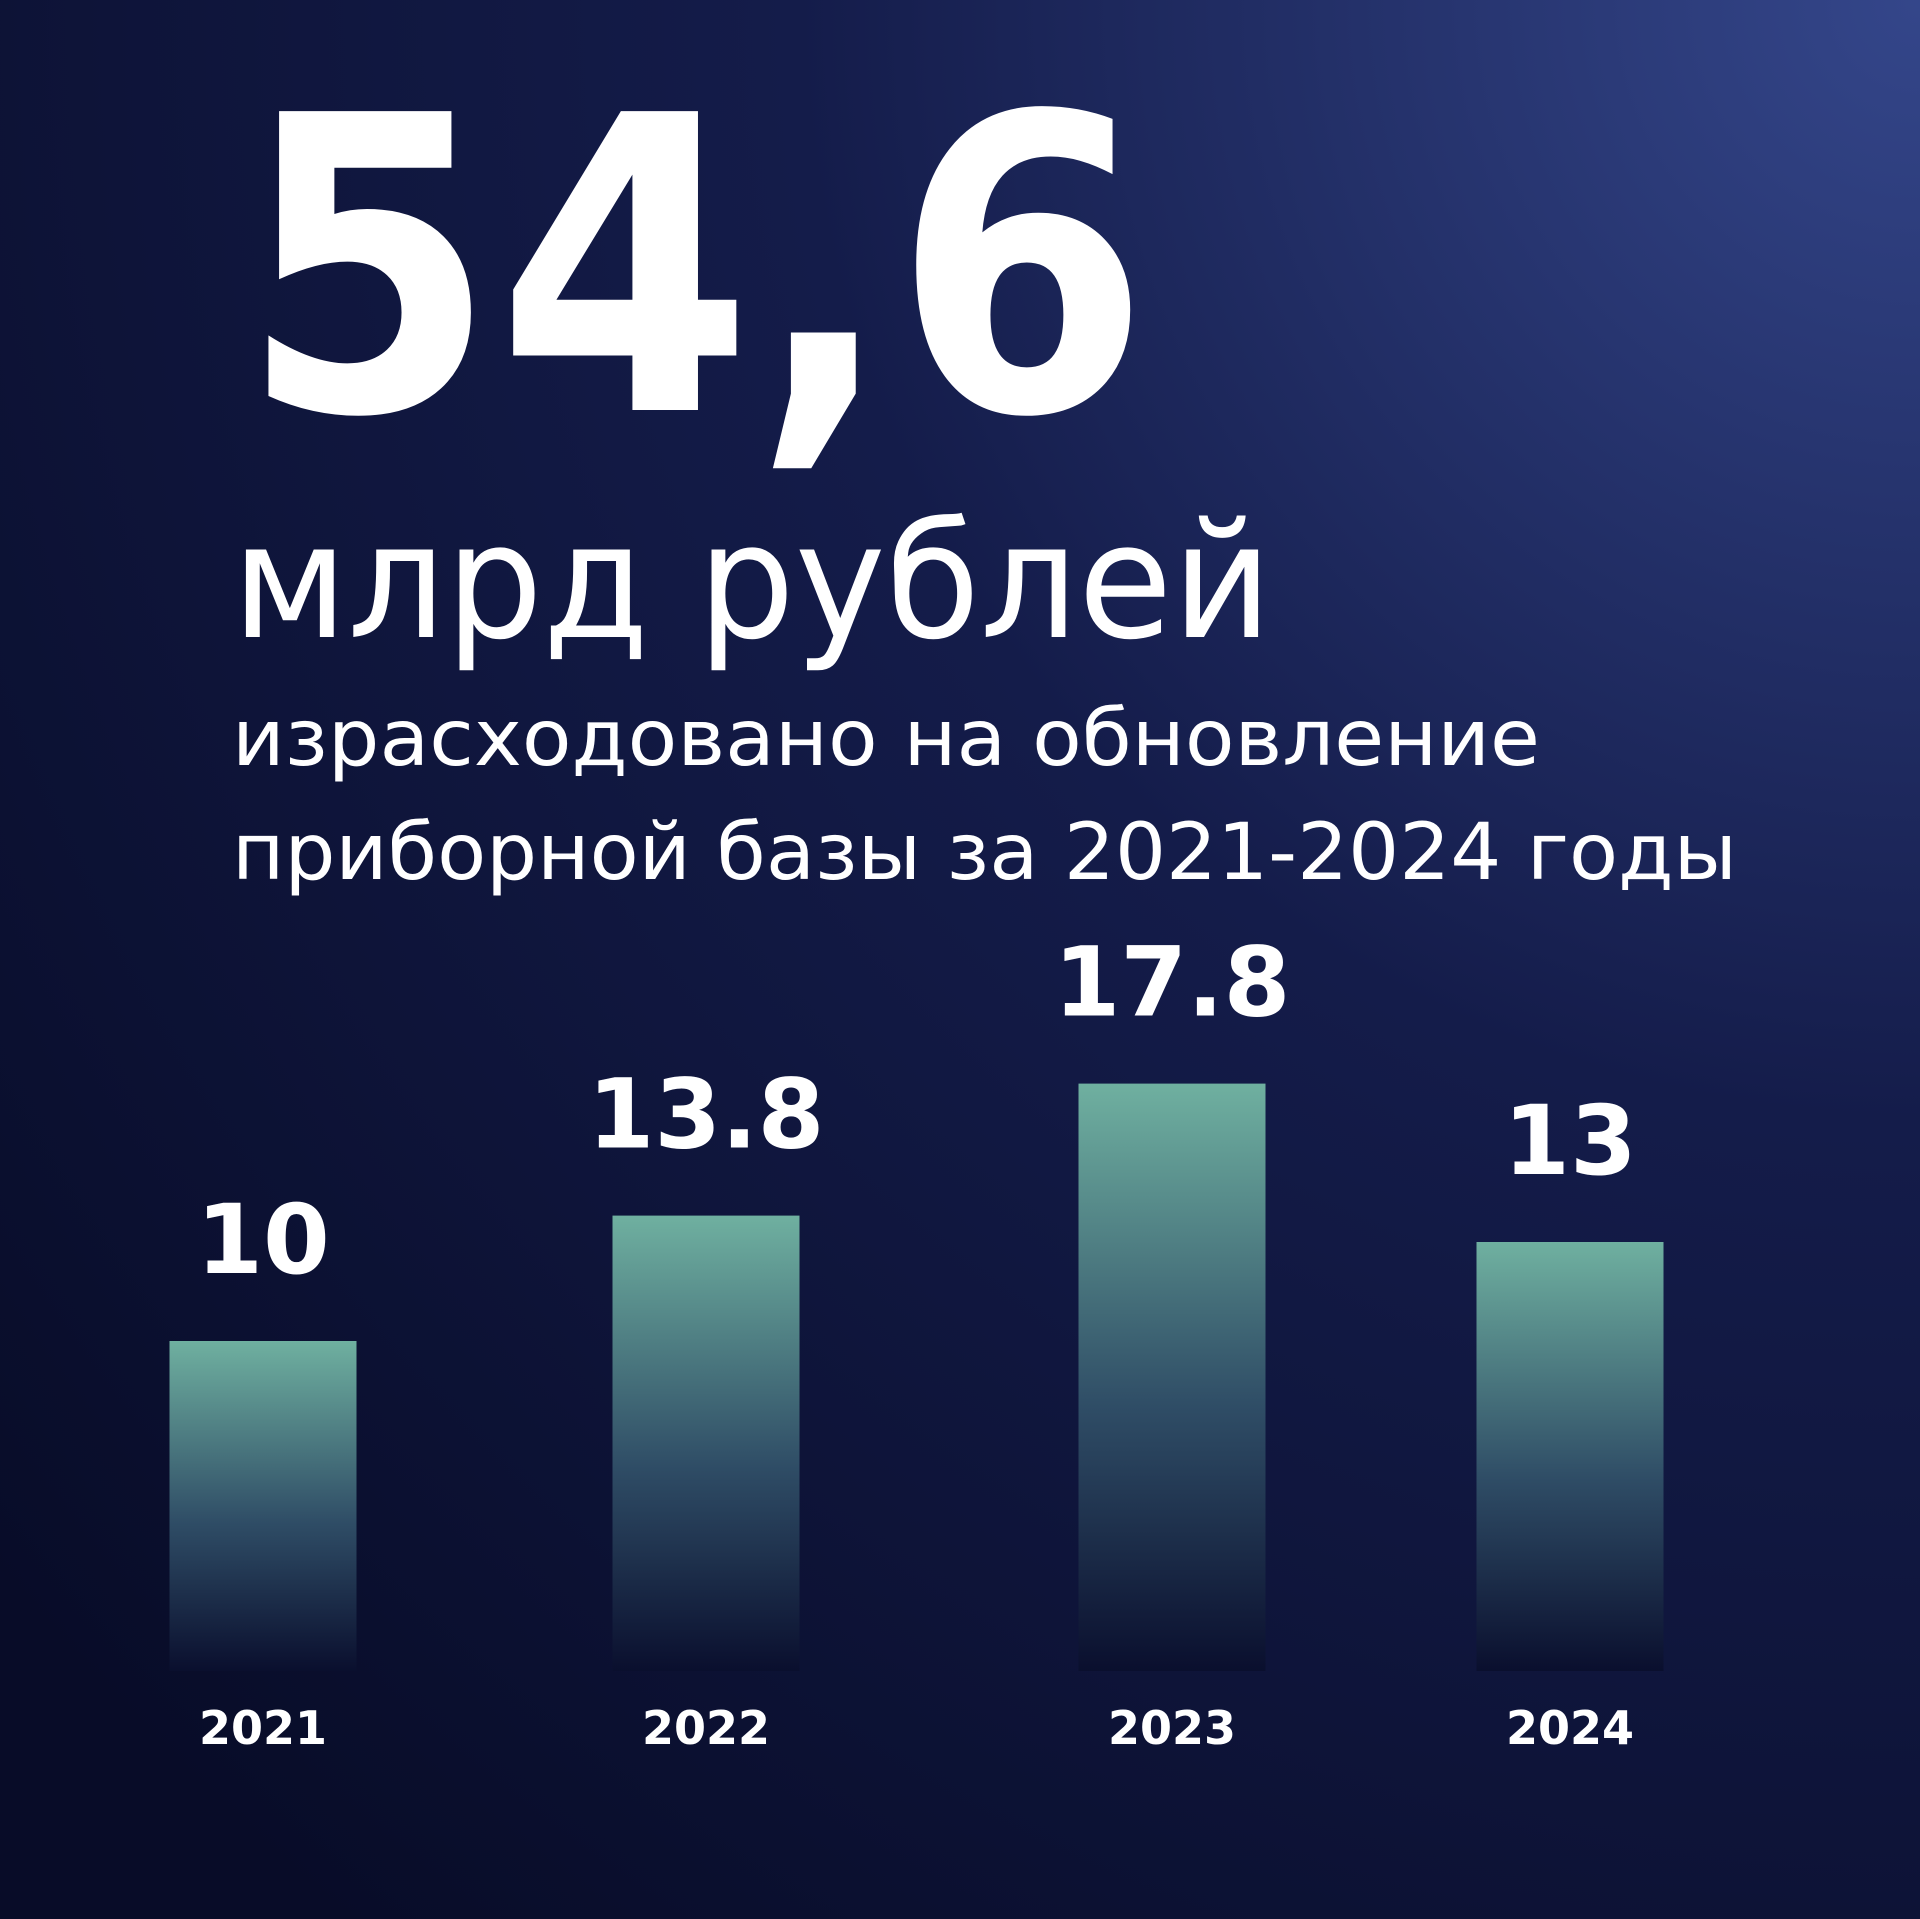 This screenshot has height=1919, width=1920. I want to click on description-line: приборной базы за 2021-2024 годы, so click(984, 853).